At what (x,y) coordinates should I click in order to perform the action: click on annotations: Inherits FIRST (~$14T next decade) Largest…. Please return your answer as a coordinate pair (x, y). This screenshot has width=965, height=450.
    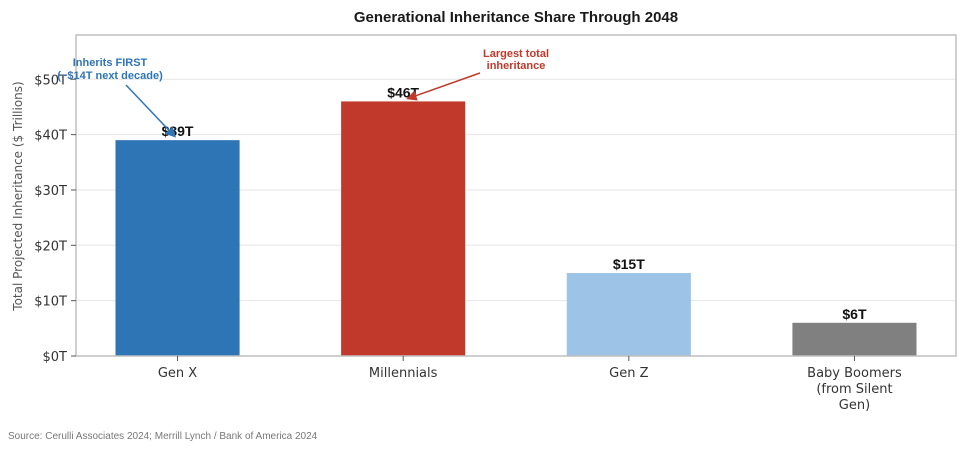
    Looking at the image, I should click on (303, 93).